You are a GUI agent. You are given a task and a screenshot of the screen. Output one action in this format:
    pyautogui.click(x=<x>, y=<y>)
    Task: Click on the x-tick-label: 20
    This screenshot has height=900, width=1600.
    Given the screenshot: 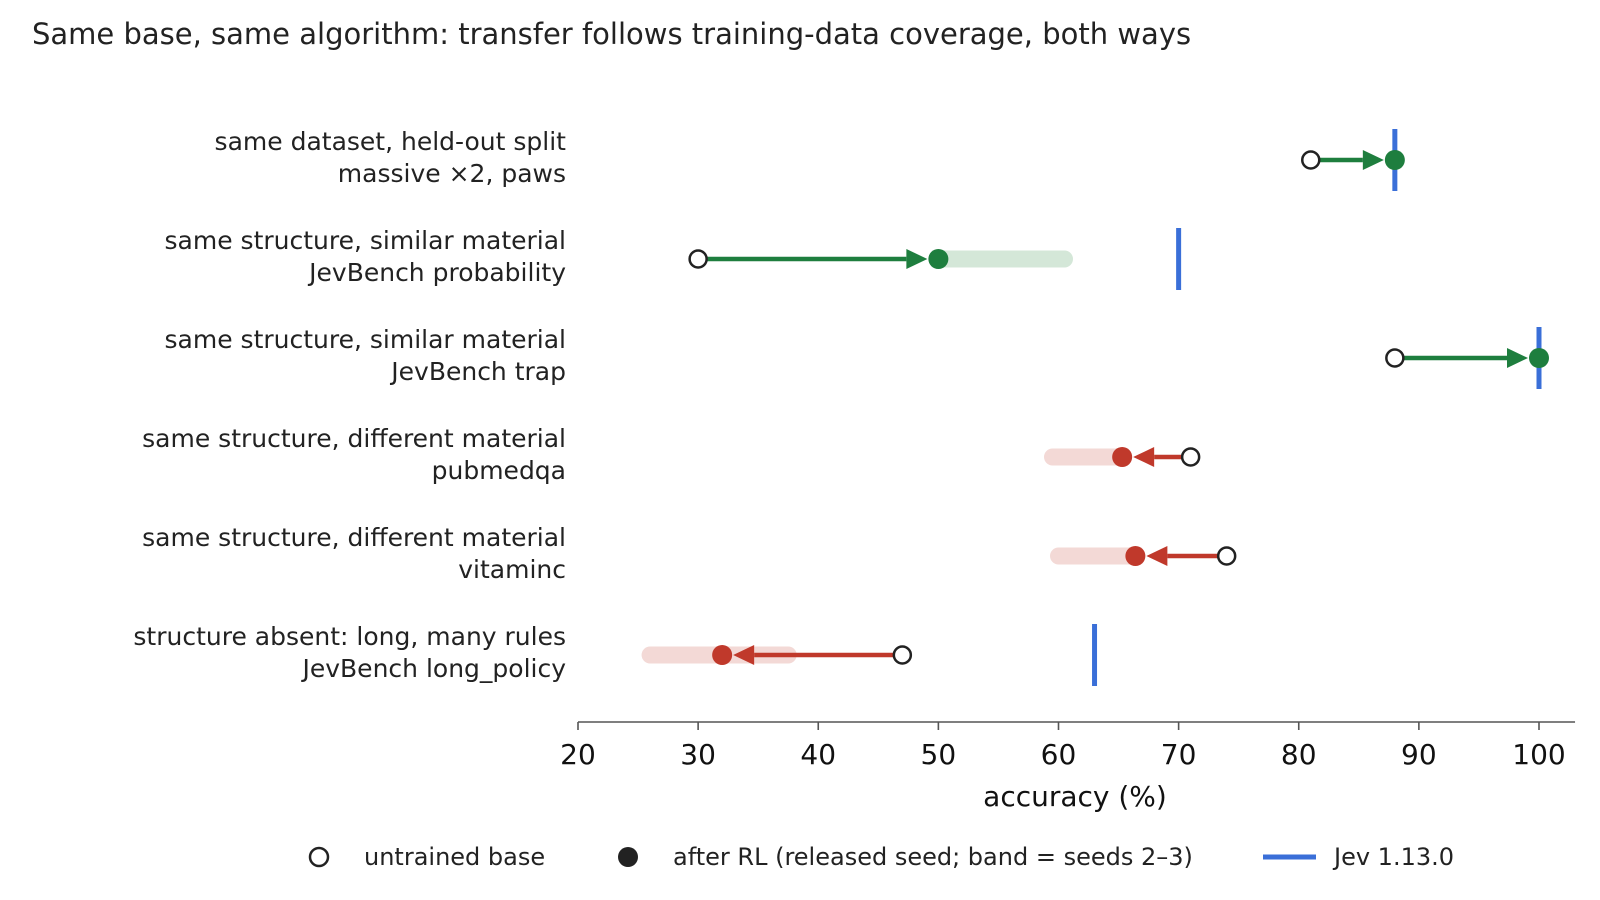 What is the action you would take?
    pyautogui.click(x=578, y=754)
    